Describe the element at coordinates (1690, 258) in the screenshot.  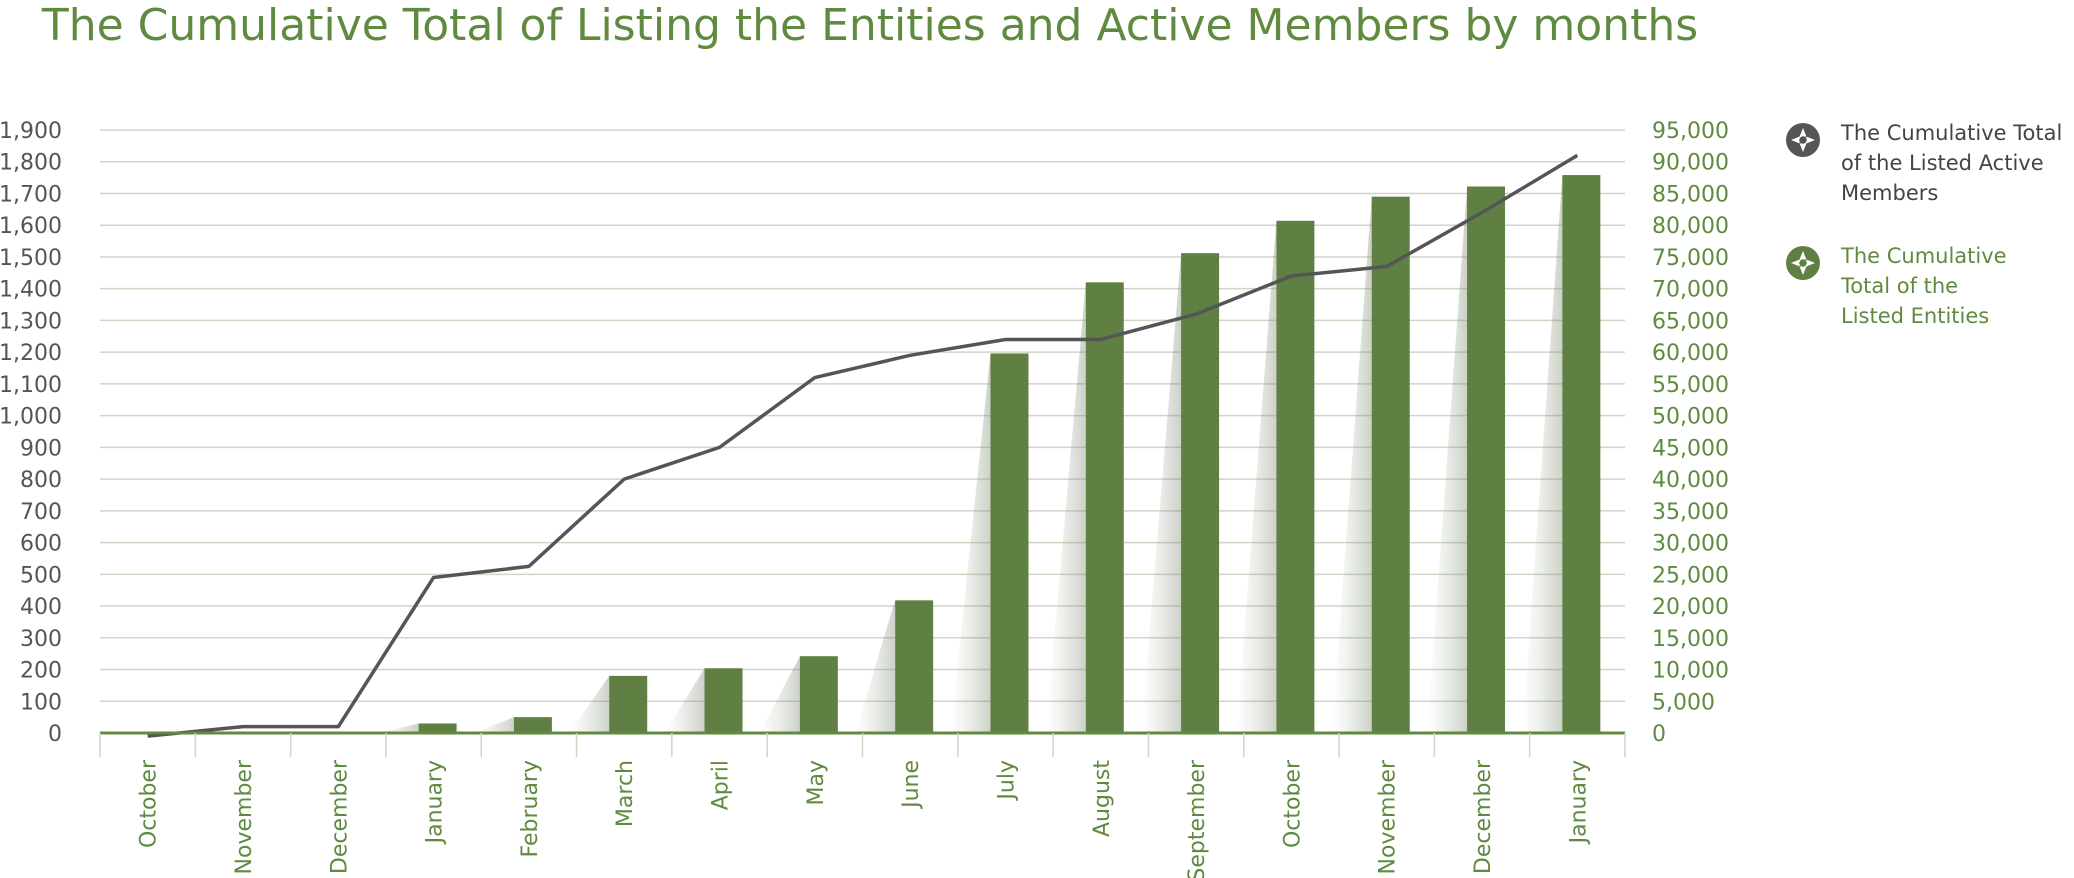
I see `y-right-tick-label: 75,000` at that location.